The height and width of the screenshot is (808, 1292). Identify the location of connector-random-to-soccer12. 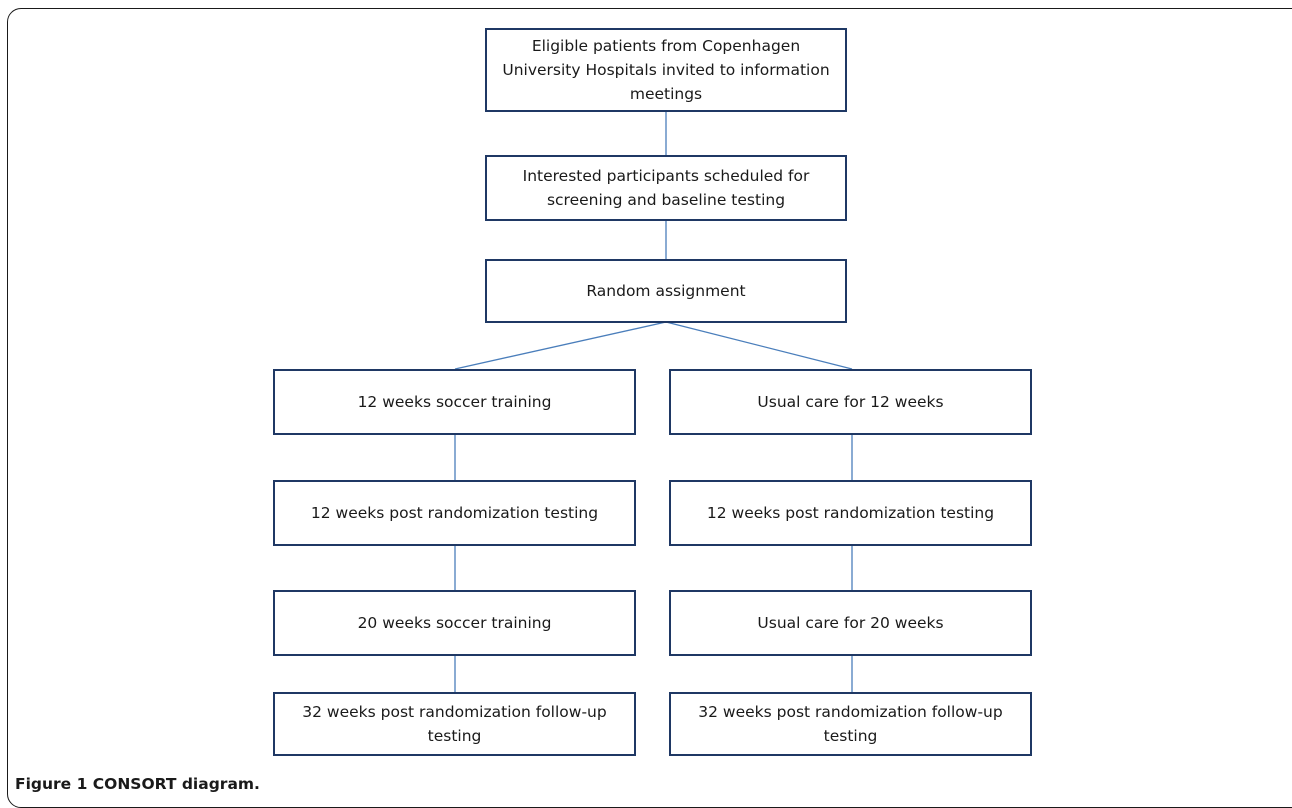
(560, 345).